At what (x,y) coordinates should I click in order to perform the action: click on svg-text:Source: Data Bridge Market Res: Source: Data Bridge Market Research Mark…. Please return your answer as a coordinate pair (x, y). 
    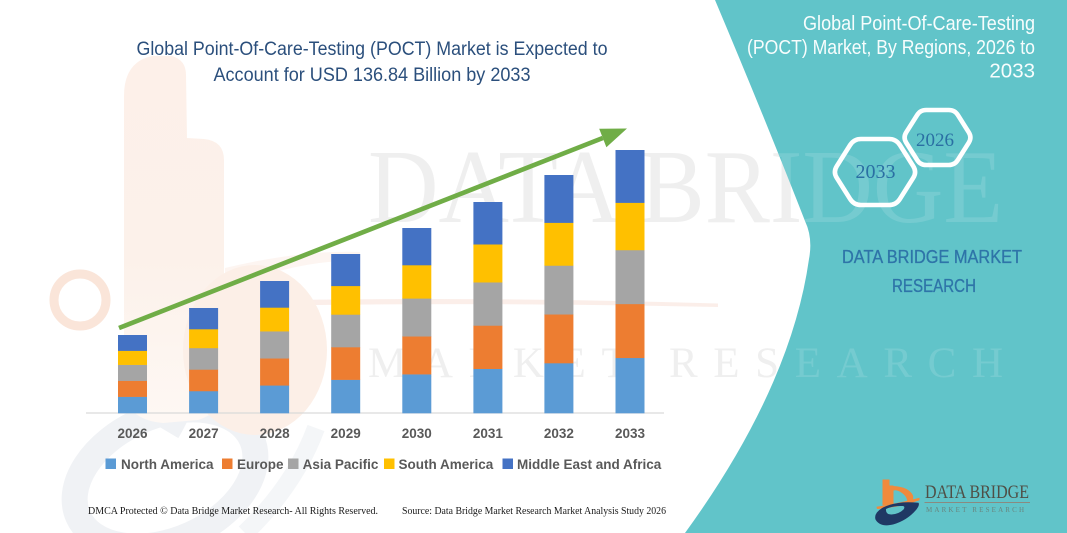
    Looking at the image, I should click on (534, 511).